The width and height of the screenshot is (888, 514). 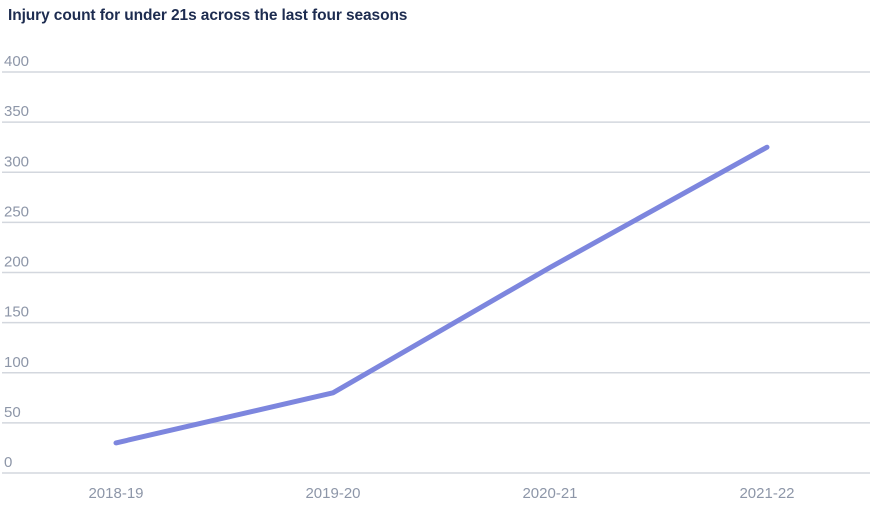 I want to click on y-axis-tick-label: 200, so click(x=16, y=262).